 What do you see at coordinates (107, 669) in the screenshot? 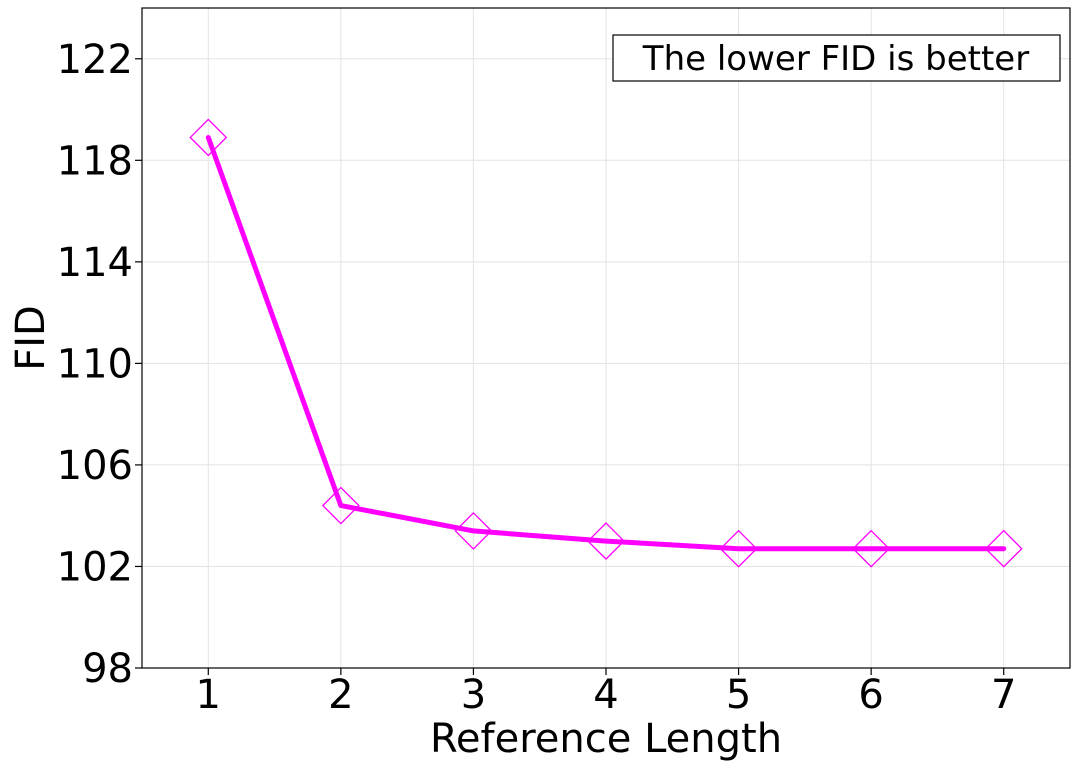
I see `y-tick-label: 98` at bounding box center [107, 669].